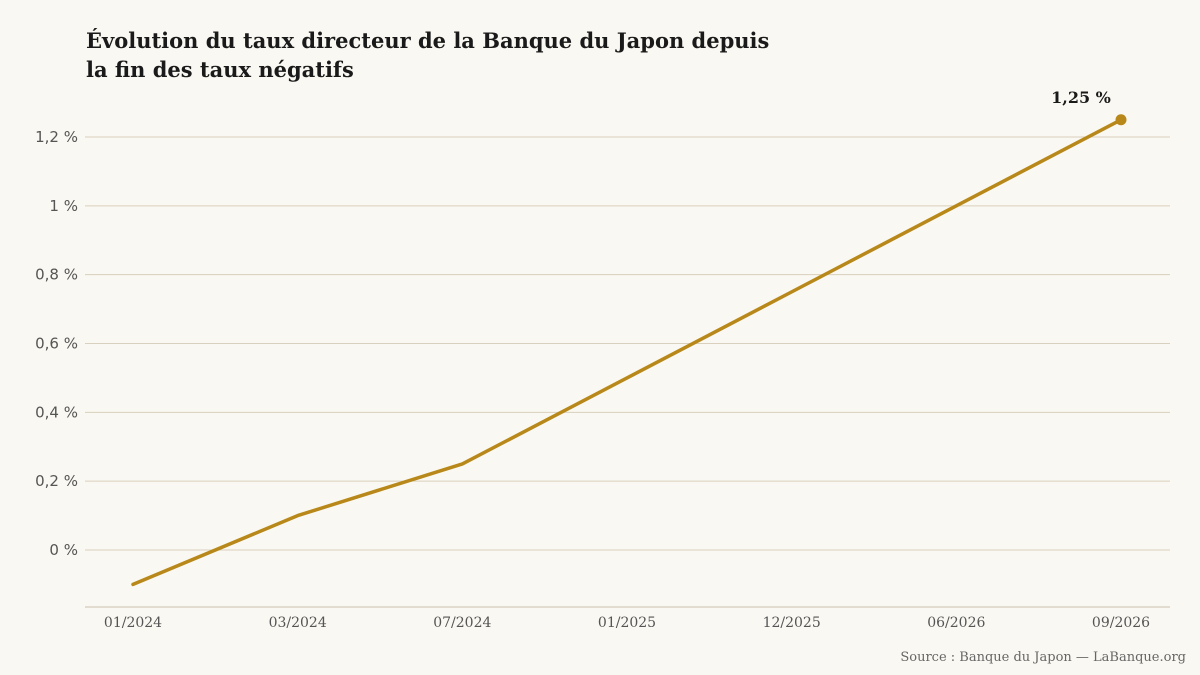 The image size is (1200, 675). I want to click on x-tick-label: 12/2025, so click(792, 623).